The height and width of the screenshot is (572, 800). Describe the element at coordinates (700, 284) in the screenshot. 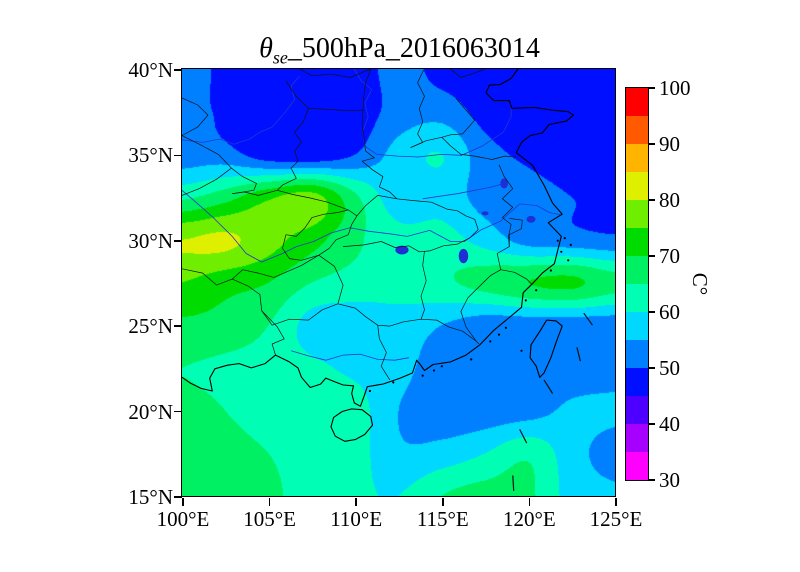

I see `colorbar-unit-label: C°` at that location.